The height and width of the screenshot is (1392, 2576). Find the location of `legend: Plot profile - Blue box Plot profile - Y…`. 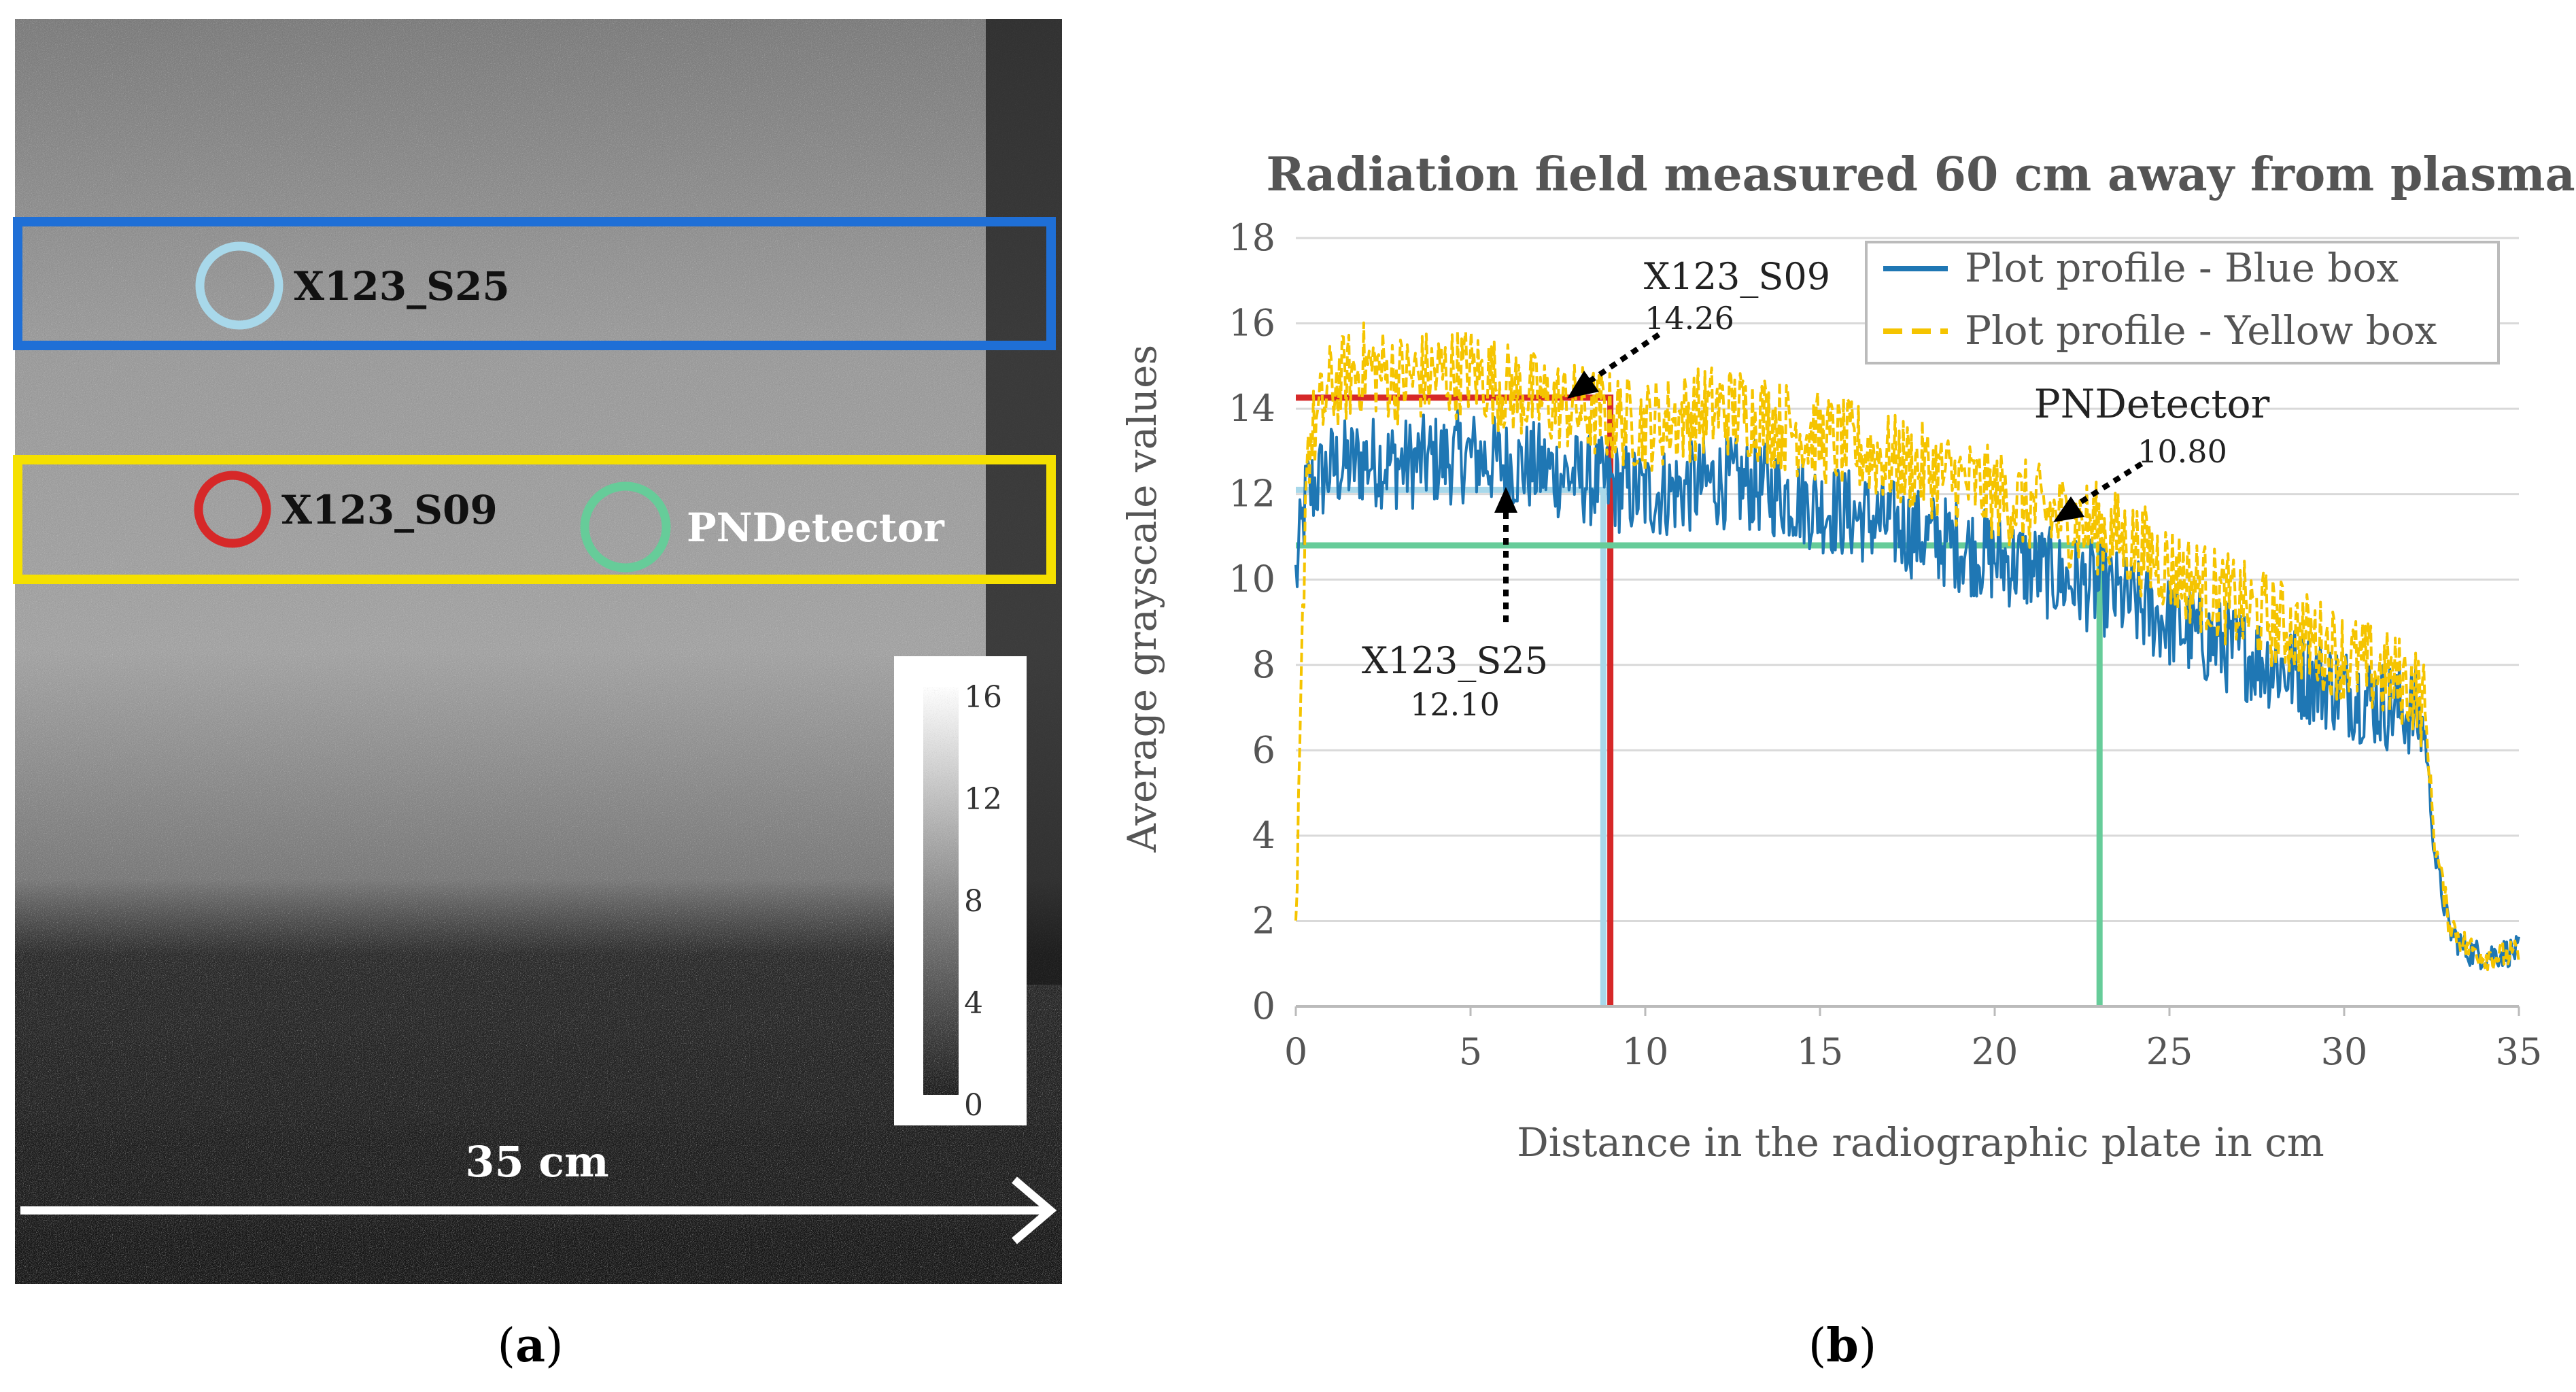

legend: Plot profile - Blue box Plot profile - Y… is located at coordinates (2182, 302).